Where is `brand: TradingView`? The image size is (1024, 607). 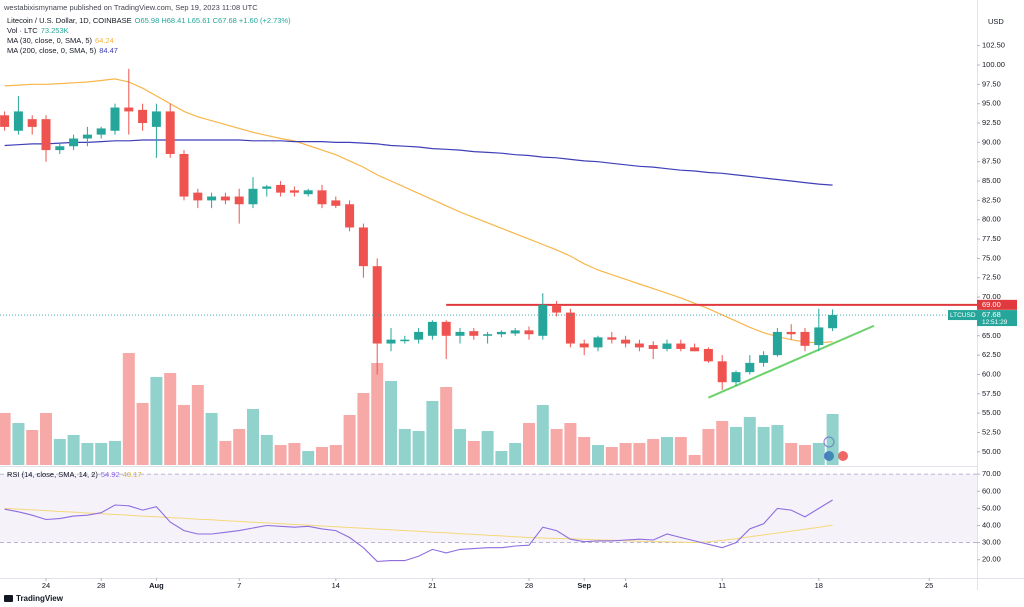
brand: TradingView is located at coordinates (40, 598).